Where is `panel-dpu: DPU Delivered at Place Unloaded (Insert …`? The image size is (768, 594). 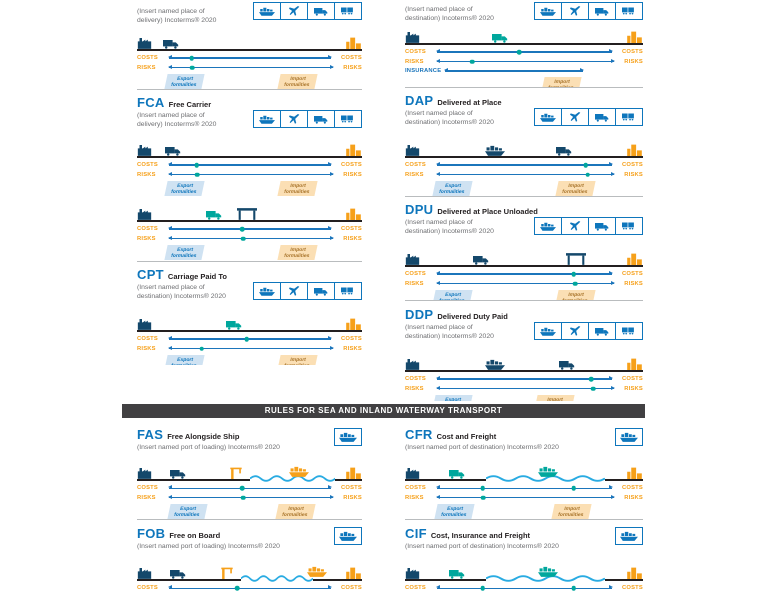 panel-dpu: DPU Delivered at Place Unloaded (Insert … is located at coordinates (524, 249).